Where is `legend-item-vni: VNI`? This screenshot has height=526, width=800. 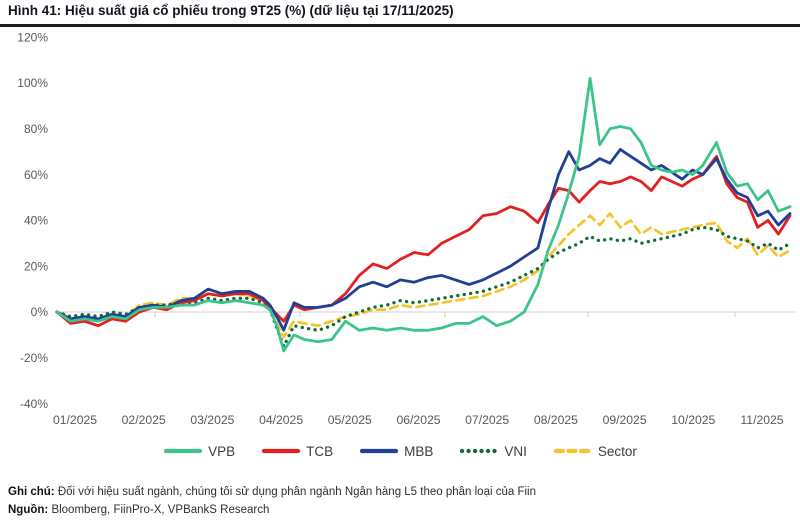
legend-item-vni: VNI is located at coordinates (493, 451).